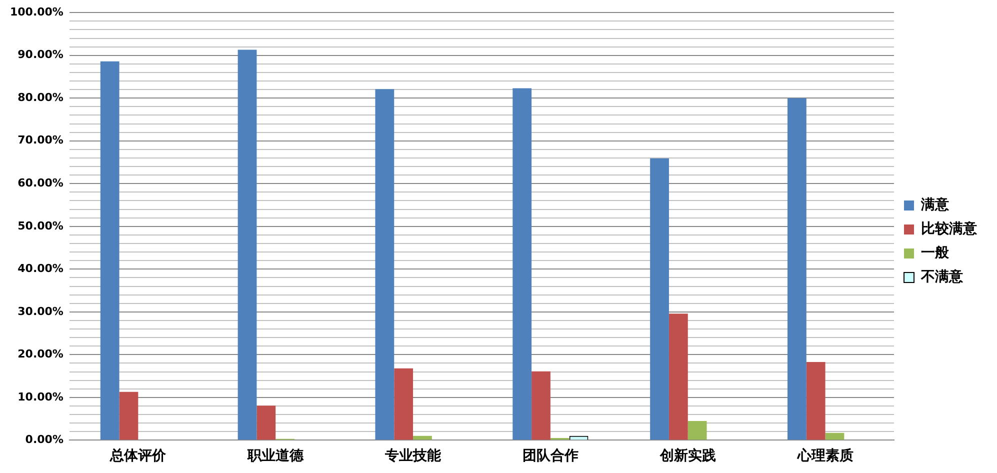 Image resolution: width=997 pixels, height=473 pixels. Describe the element at coordinates (41, 311) in the screenshot. I see `y-tick-label: 30.00%` at that location.